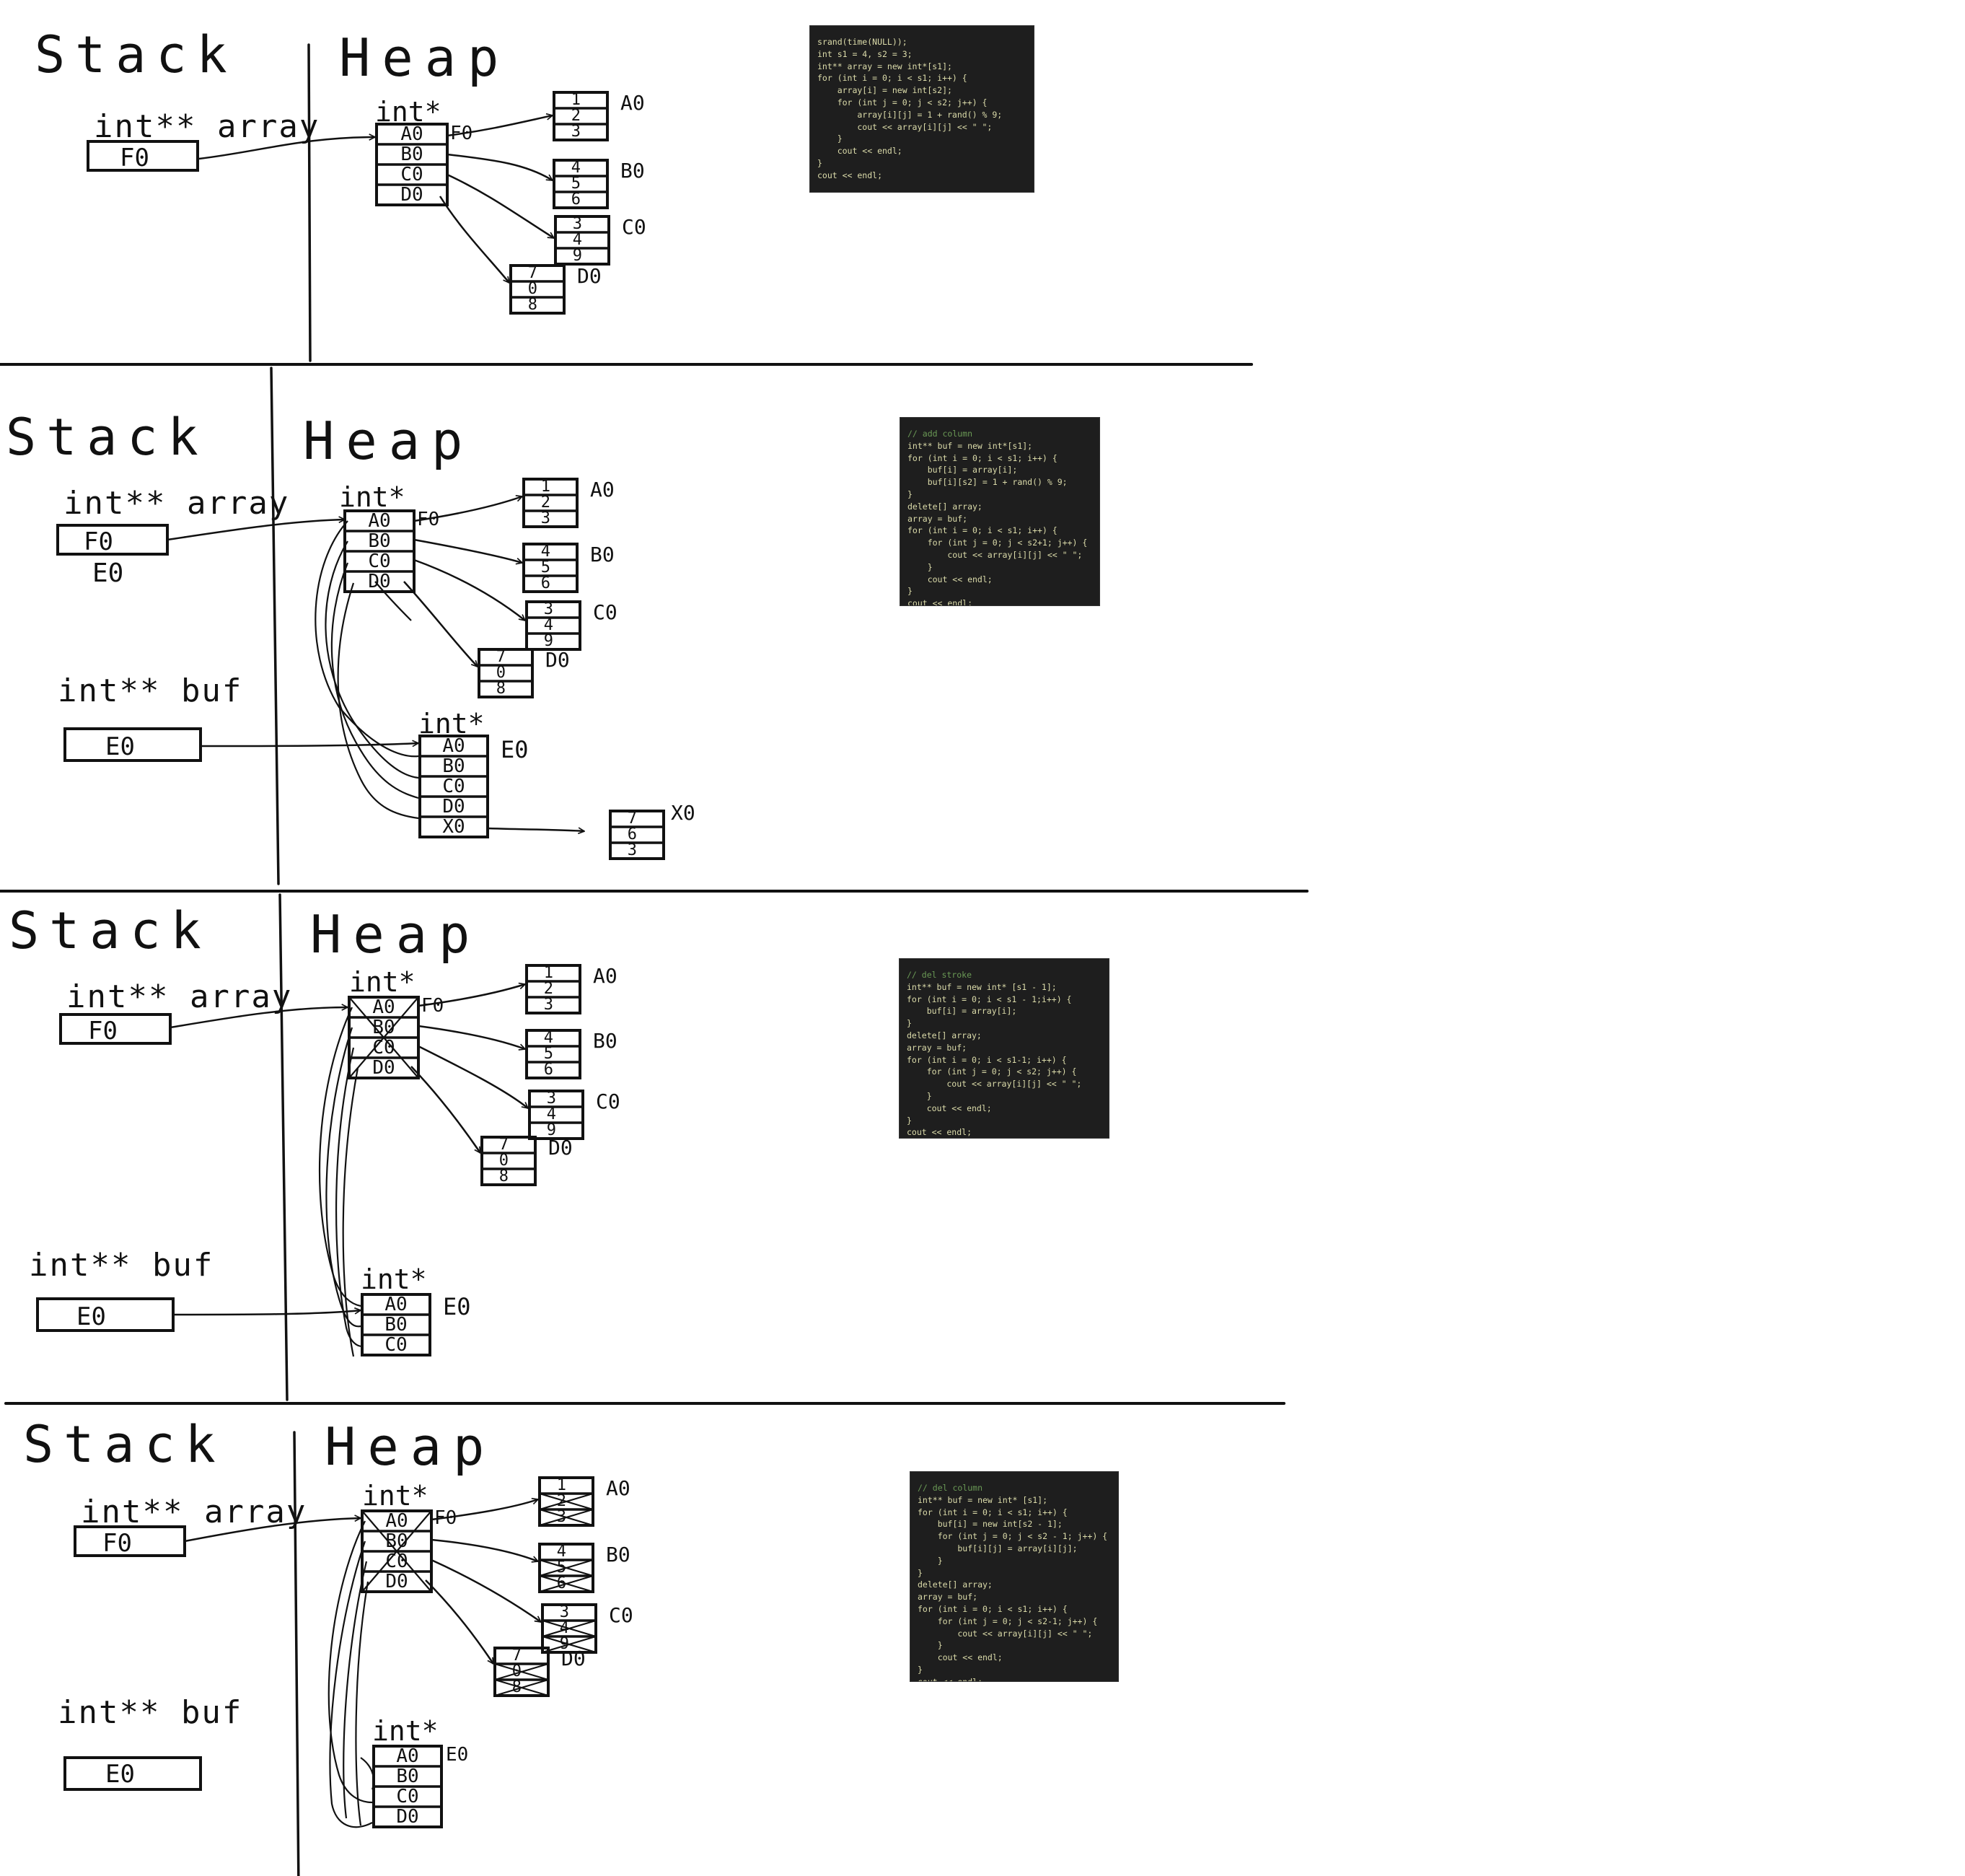 Image resolution: width=1965 pixels, height=1876 pixels. What do you see at coordinates (862, 42) in the screenshot?
I see `code-line: srand(time(NULL));` at bounding box center [862, 42].